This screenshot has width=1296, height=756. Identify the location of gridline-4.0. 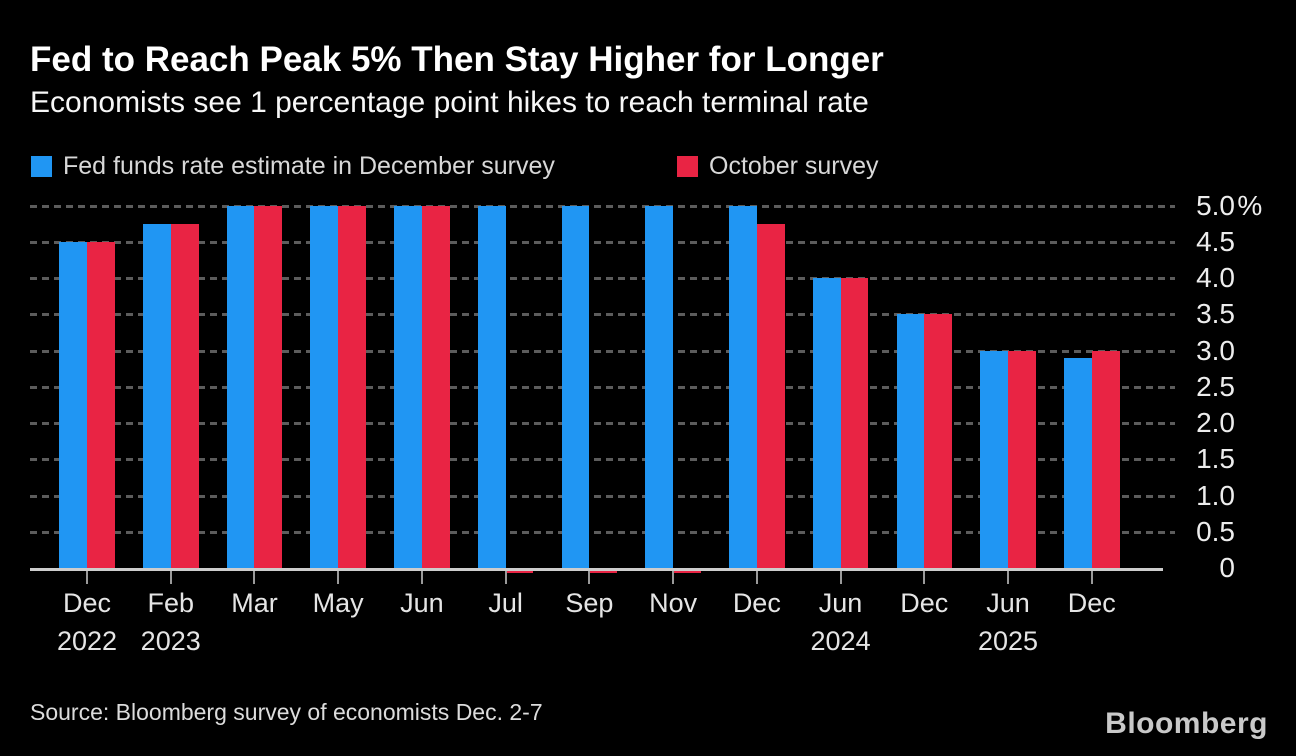
(602, 278).